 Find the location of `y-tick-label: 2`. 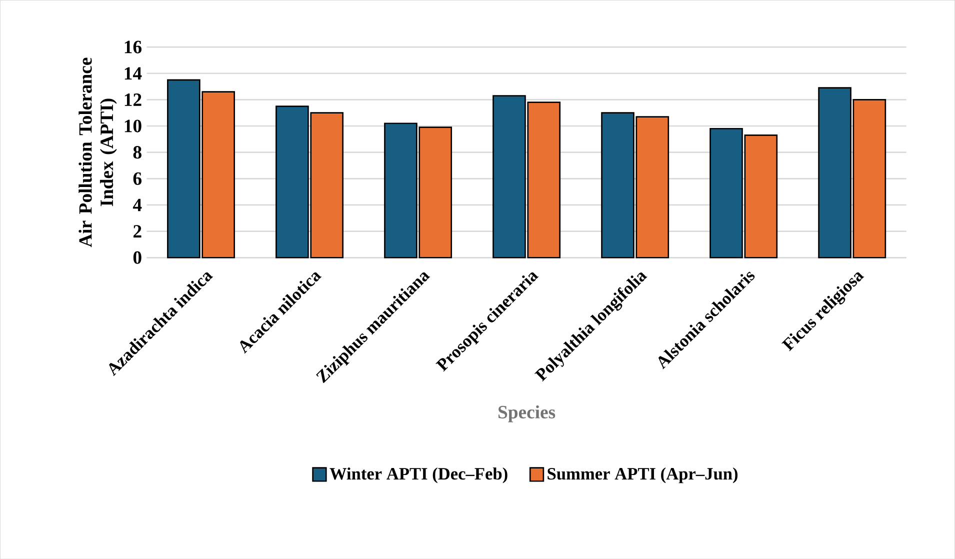

y-tick-label: 2 is located at coordinates (137, 231).